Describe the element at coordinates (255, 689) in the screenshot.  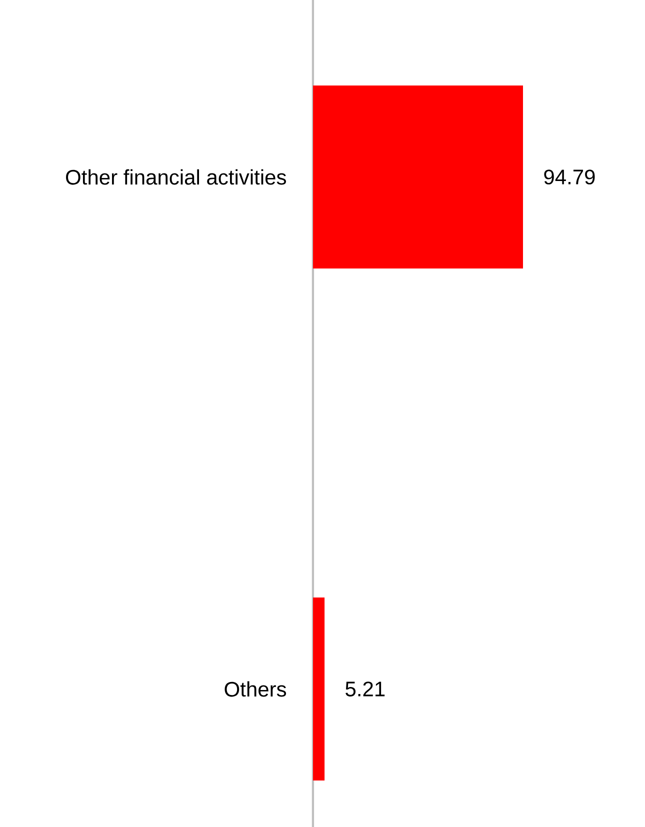
I see `y-tick-label: Others` at that location.